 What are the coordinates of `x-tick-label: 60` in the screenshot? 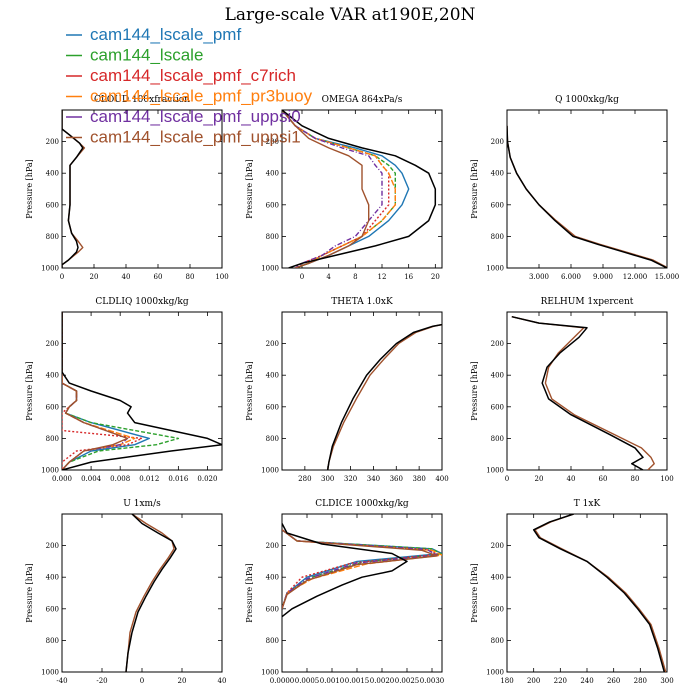 It's located at (603, 479).